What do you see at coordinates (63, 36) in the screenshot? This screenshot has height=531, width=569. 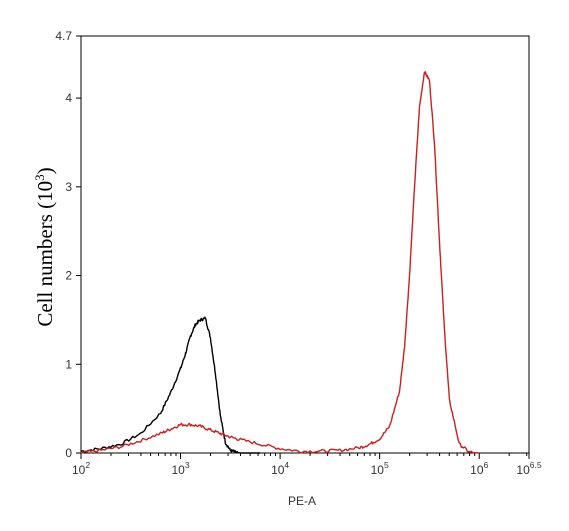 I see `y-tick-label: 4.7` at bounding box center [63, 36].